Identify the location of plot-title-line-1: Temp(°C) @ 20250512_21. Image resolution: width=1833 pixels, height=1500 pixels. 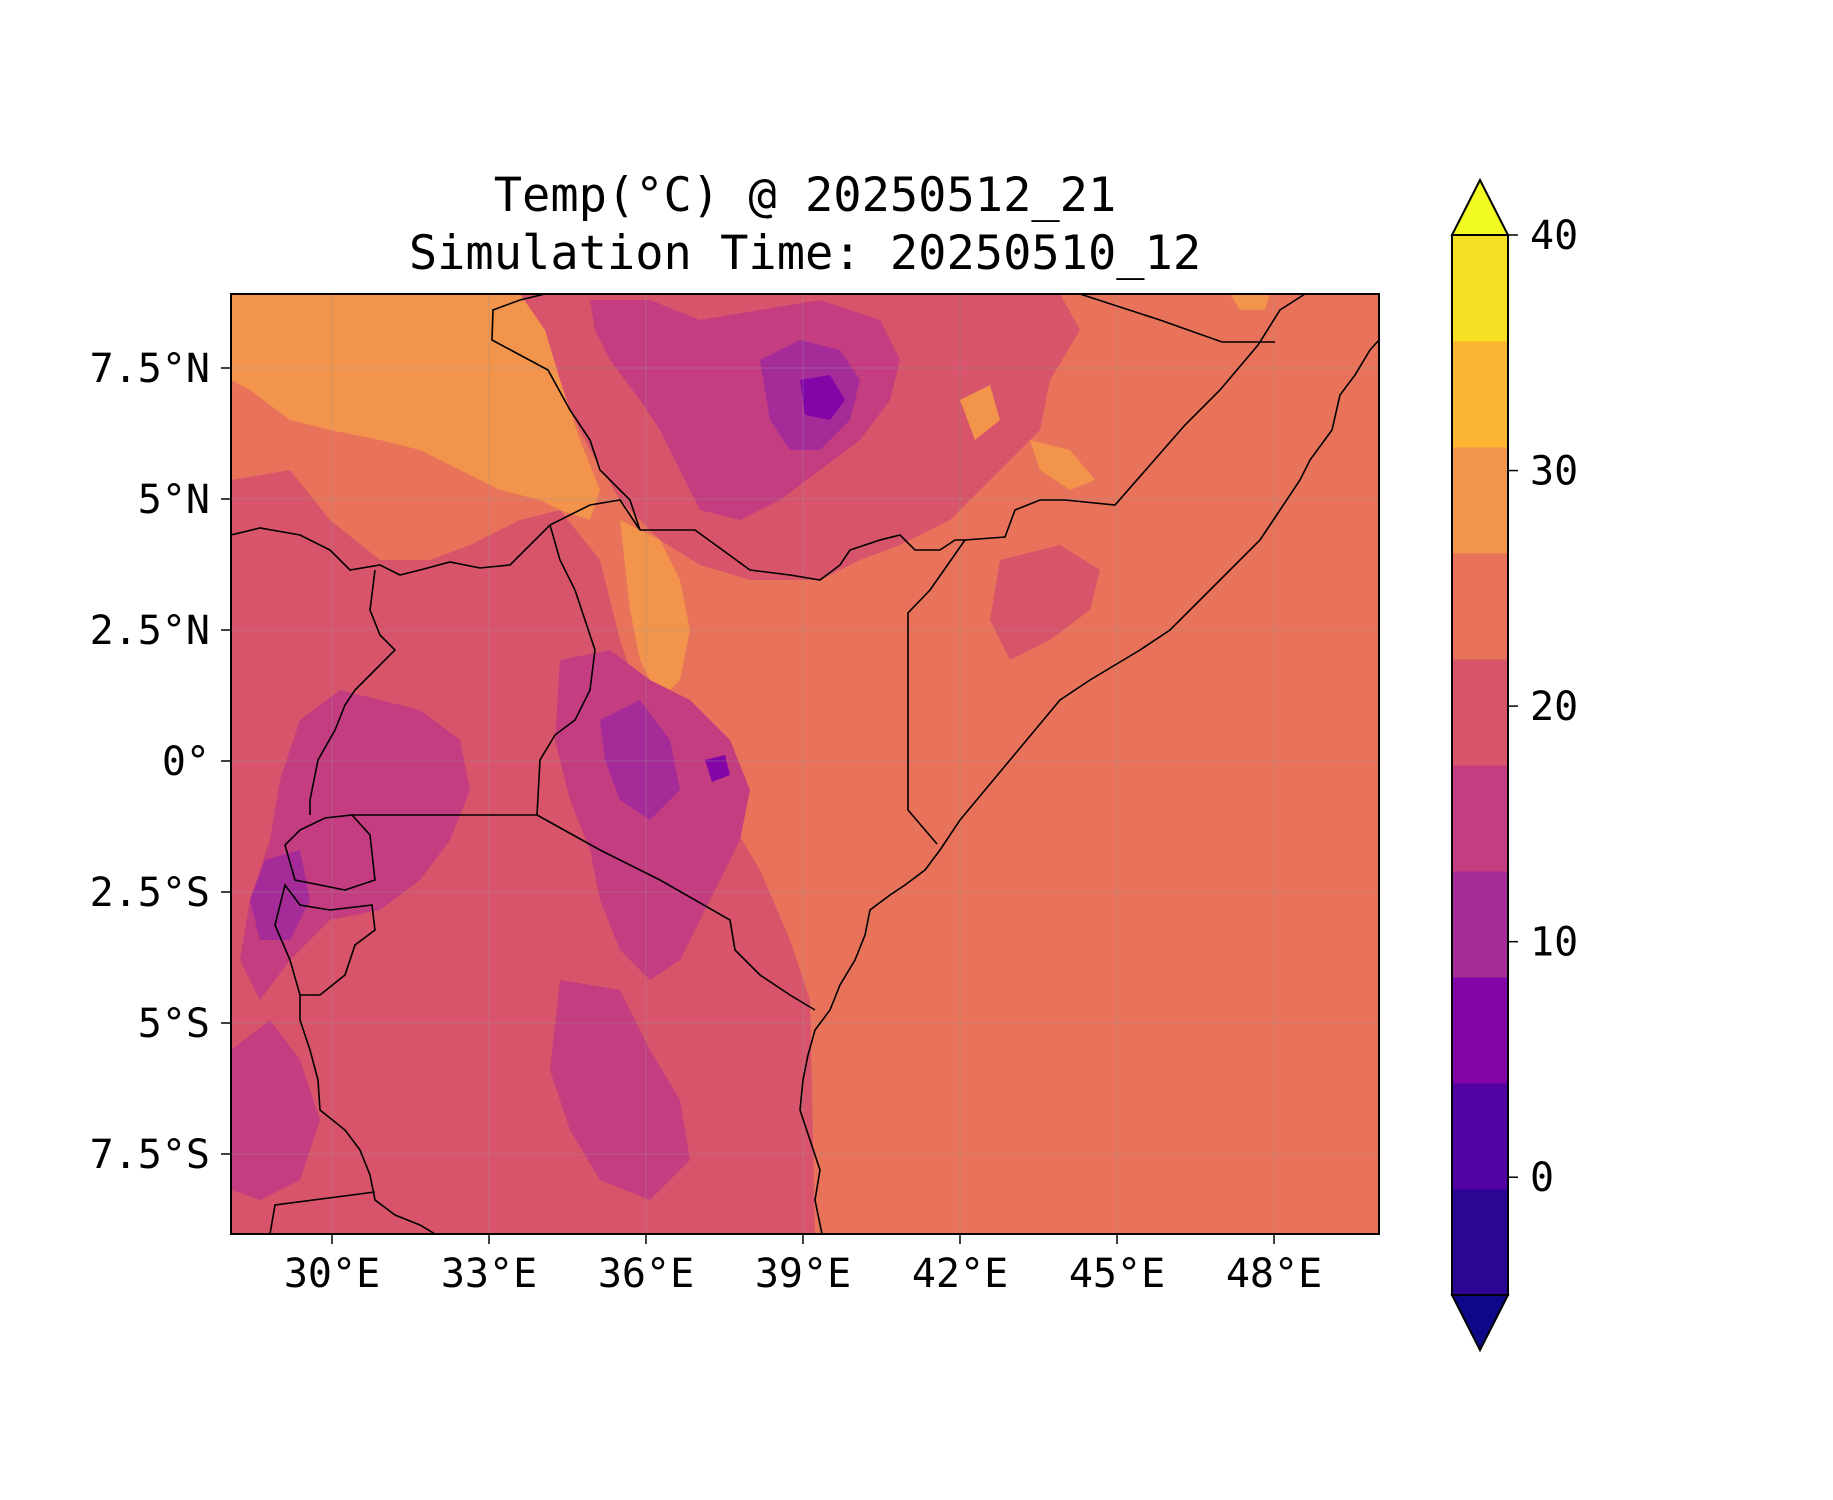
(805, 195).